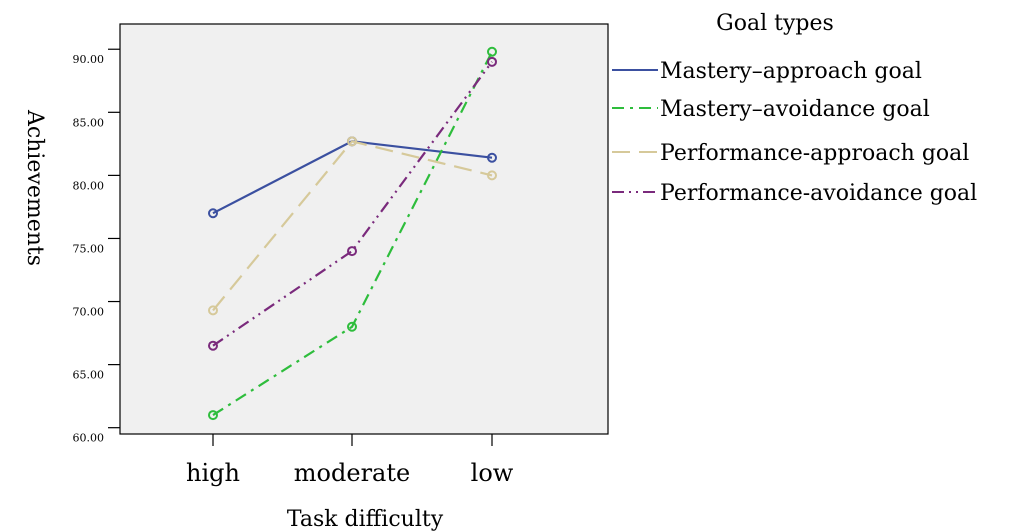 Image resolution: width=1023 pixels, height=531 pixels. What do you see at coordinates (34, 187) in the screenshot?
I see `y-axis-title: Achievements` at bounding box center [34, 187].